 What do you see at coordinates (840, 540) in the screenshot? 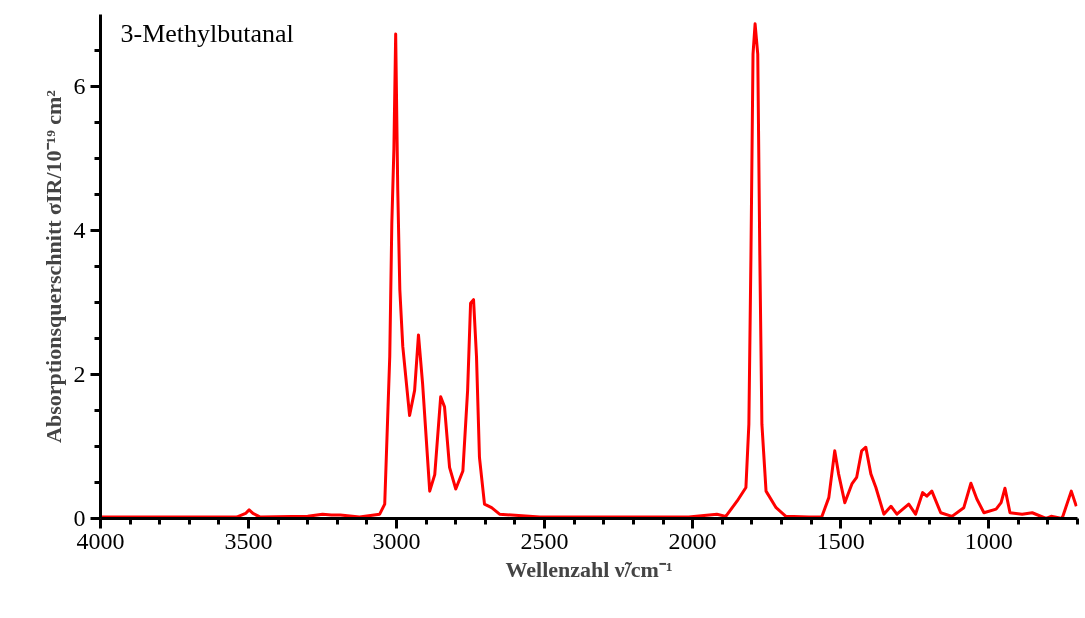
I see `x-tick-label: 1500` at bounding box center [840, 540].